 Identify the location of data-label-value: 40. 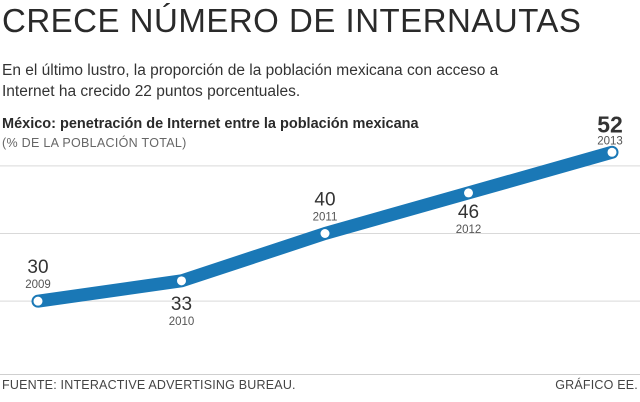
(324, 200).